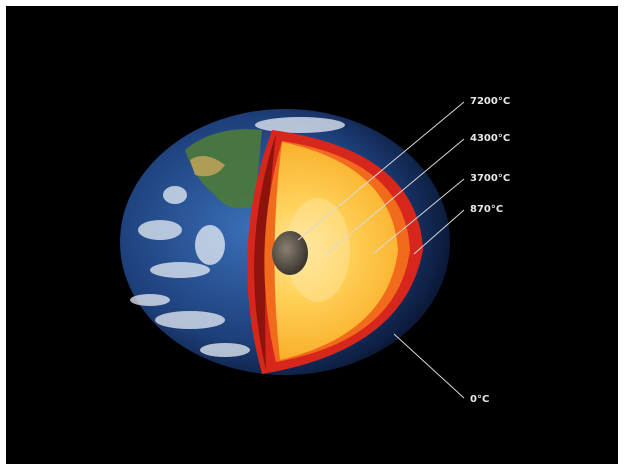 This screenshot has height=470, width=624. I want to click on temperature-label: 4300°C, so click(490, 138).